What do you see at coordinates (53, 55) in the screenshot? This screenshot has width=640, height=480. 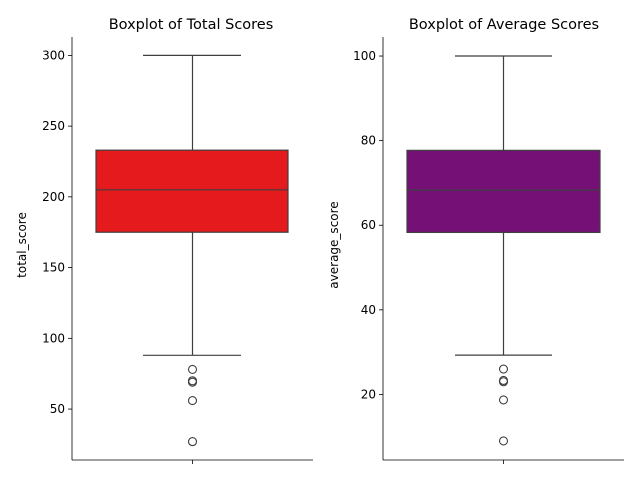 I see `y-tick-label: 300` at bounding box center [53, 55].